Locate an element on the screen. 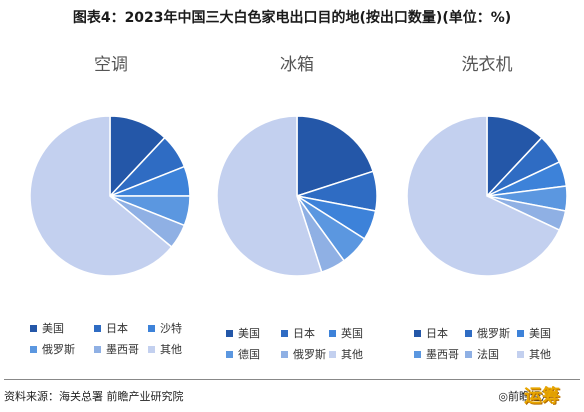 The image size is (584, 412). legend-item-washer-3: 墨西哥 is located at coordinates (436, 354).